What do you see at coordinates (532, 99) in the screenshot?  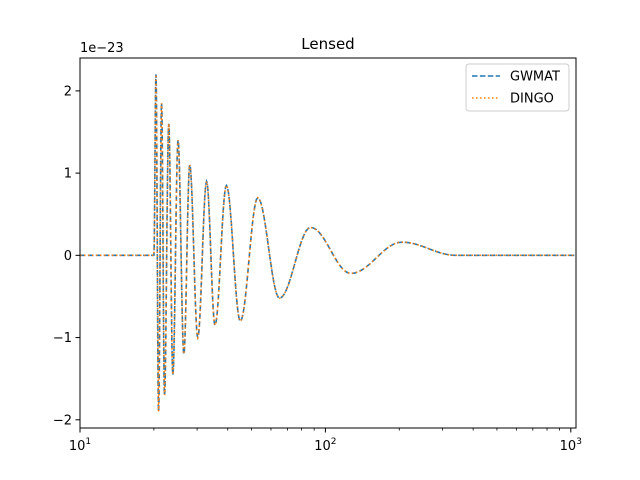 I see `legend-label-dingo: DINGO` at bounding box center [532, 99].